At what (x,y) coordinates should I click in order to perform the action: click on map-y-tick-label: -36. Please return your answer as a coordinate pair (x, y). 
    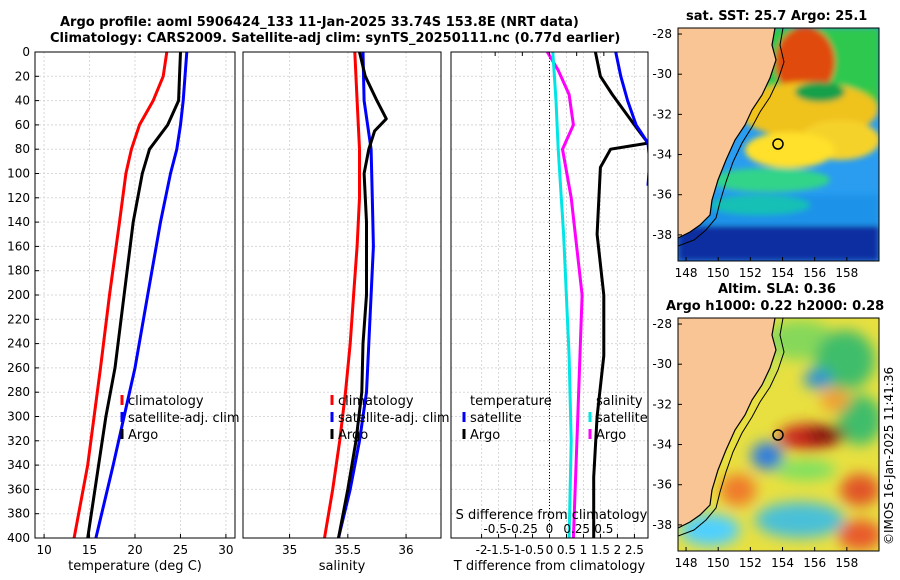
    Looking at the image, I should click on (662, 195).